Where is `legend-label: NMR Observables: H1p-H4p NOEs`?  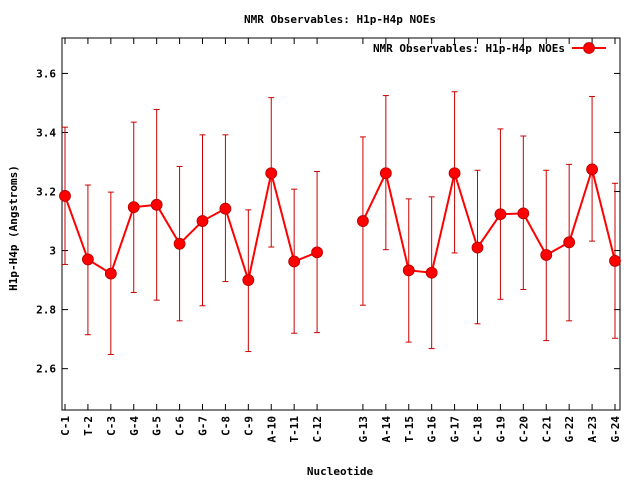
legend-label: NMR Observables: H1p-H4p NOEs is located at coordinates (469, 48).